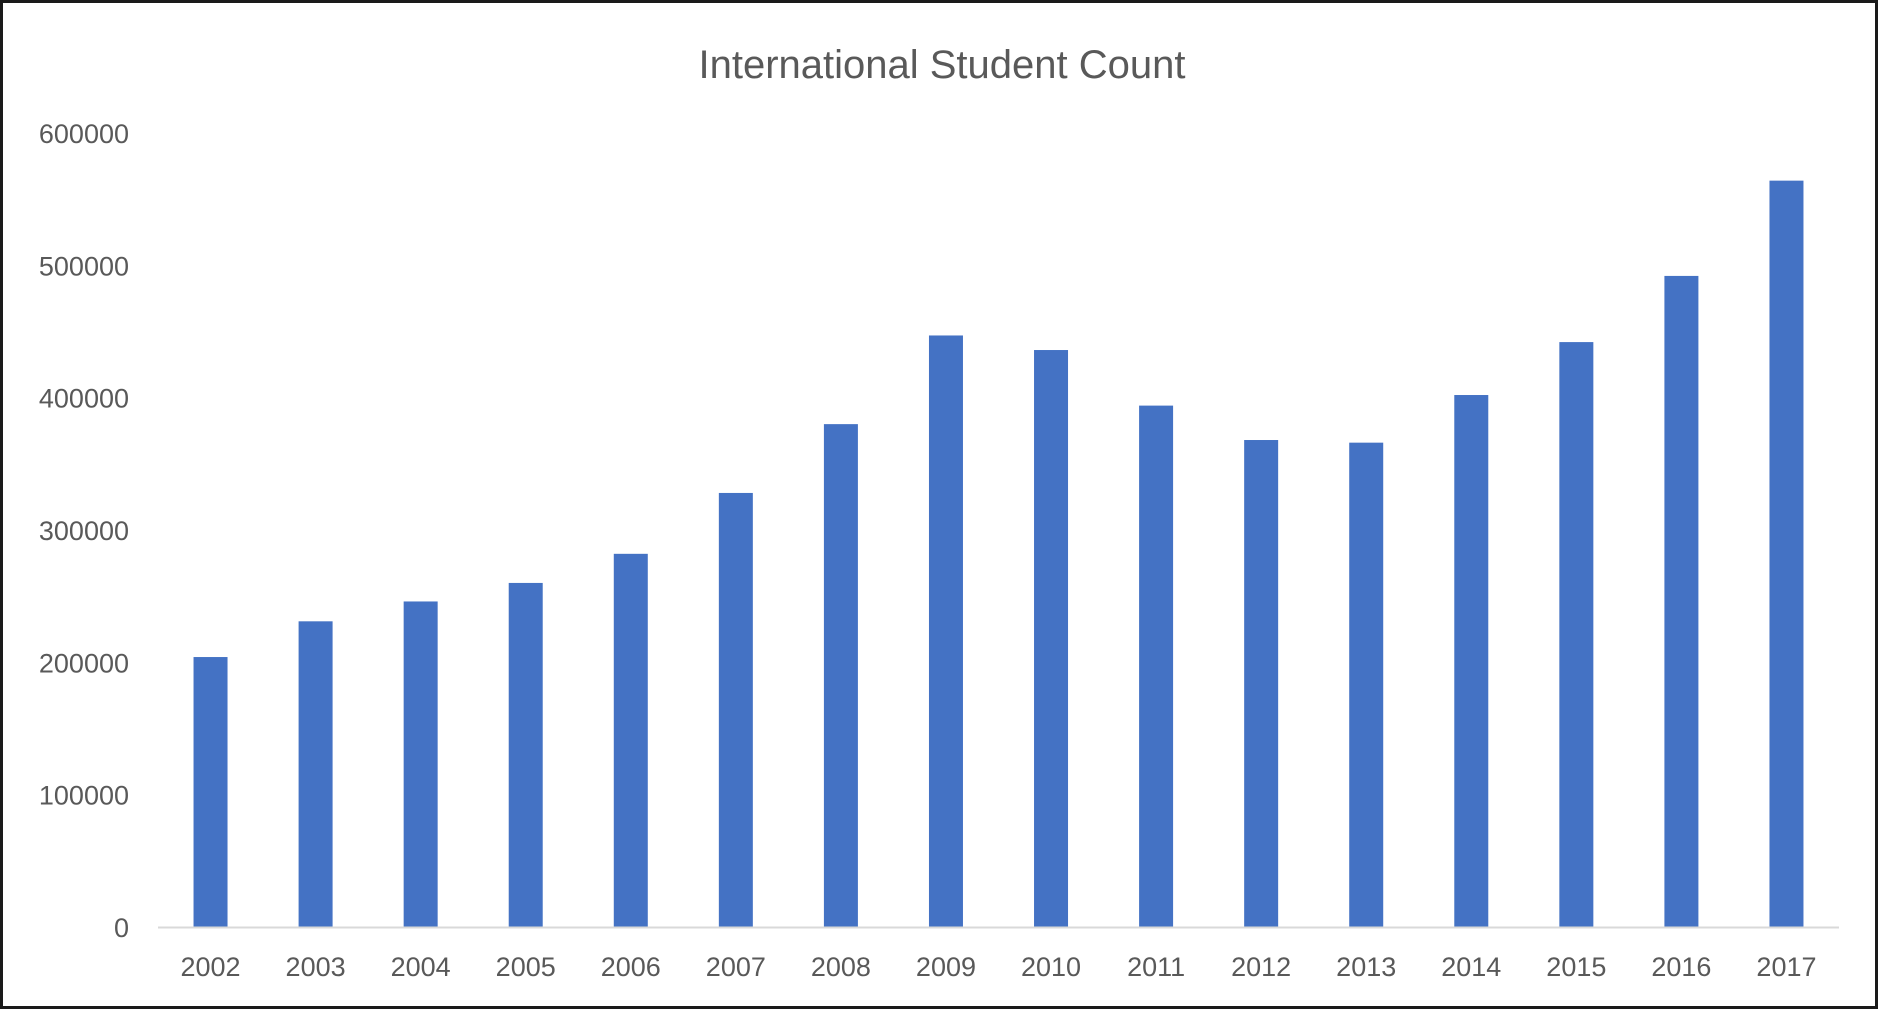 This screenshot has height=1012, width=1878. Describe the element at coordinates (736, 967) in the screenshot. I see `x-tick-label: 2007` at that location.